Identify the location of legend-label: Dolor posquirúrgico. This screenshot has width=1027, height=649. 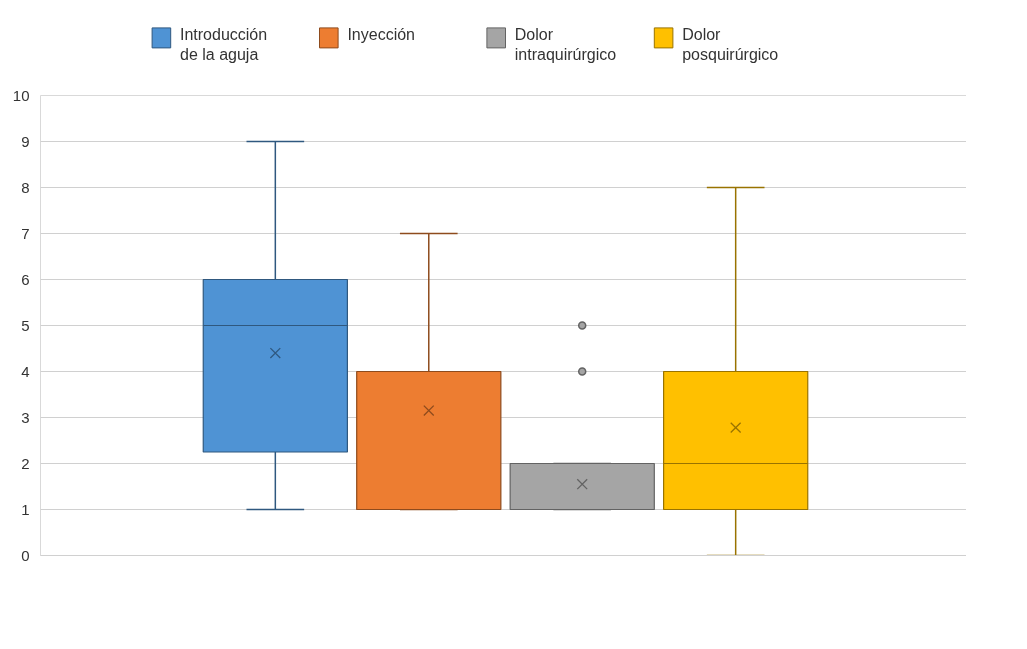
(730, 44).